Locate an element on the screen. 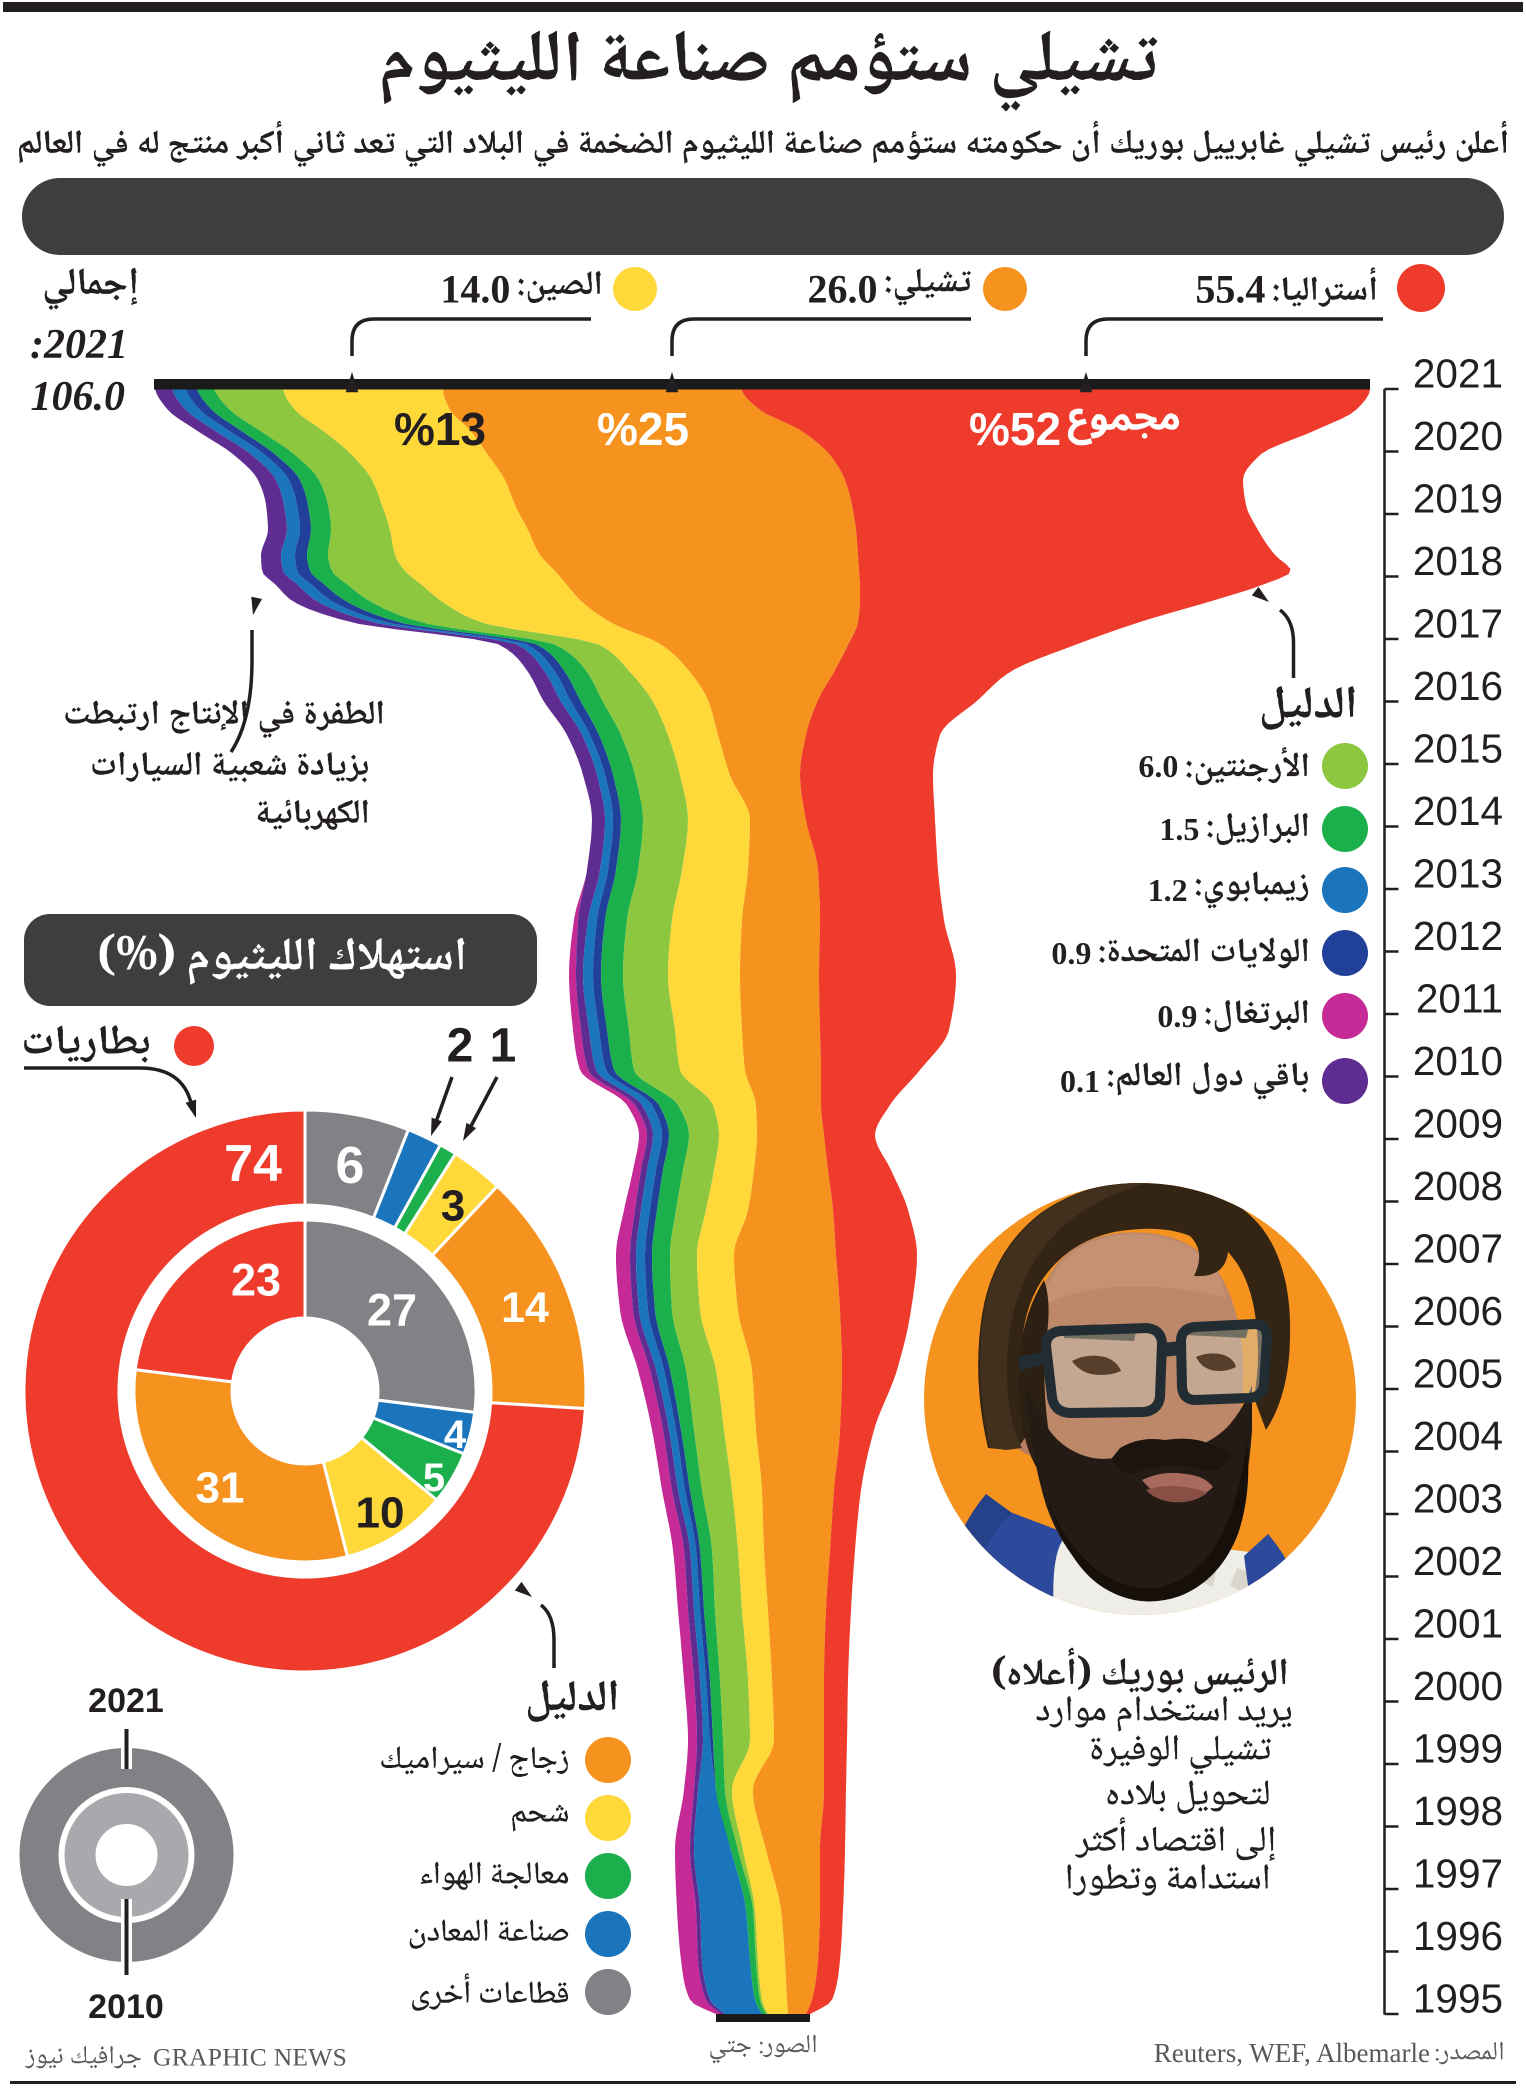 This screenshot has height=2091, width=1526. svg-text: 1 is located at coordinates (503, 1046).